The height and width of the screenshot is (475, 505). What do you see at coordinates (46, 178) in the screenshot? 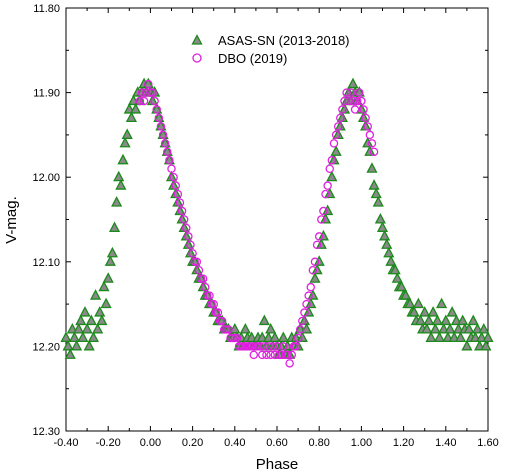
I see `y-tick-label: 12.00` at bounding box center [46, 178].